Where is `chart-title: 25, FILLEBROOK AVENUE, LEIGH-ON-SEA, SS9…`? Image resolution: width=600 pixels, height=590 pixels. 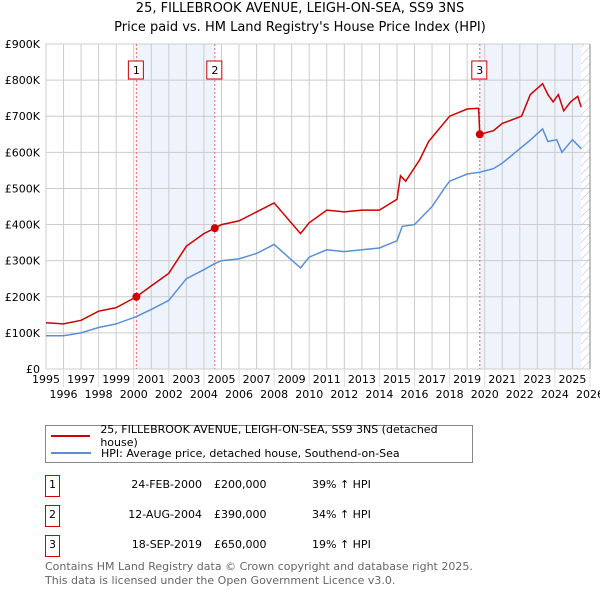 chart-title: 25, FILLEBROOK AVENUE, LEIGH-ON-SEA, SS9… is located at coordinates (300, 8).